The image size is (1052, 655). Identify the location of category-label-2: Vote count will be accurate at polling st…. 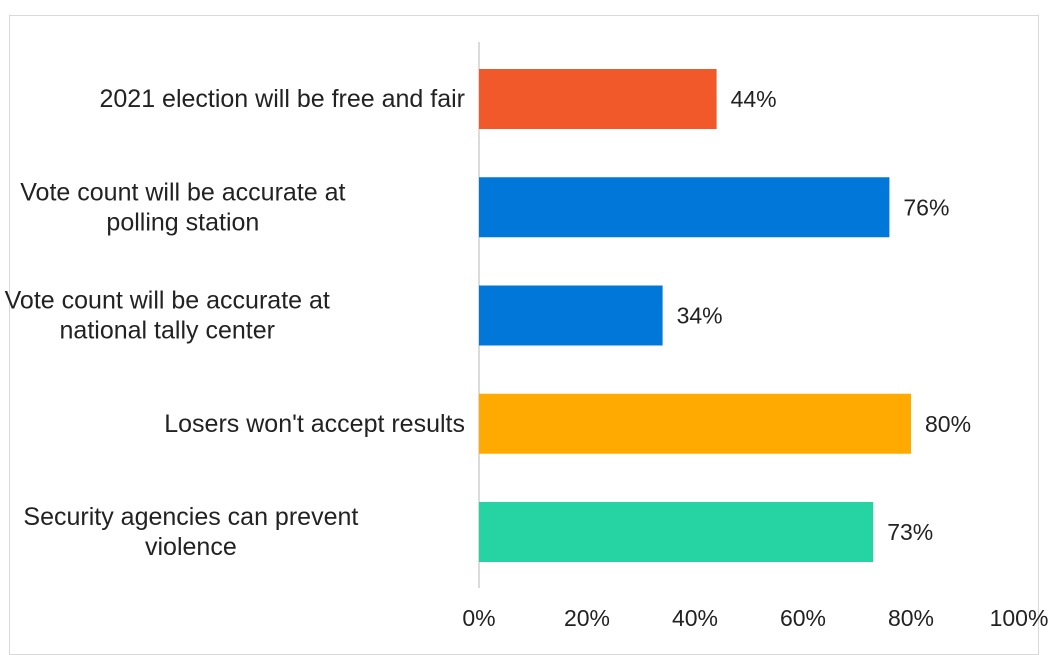
(182, 207).